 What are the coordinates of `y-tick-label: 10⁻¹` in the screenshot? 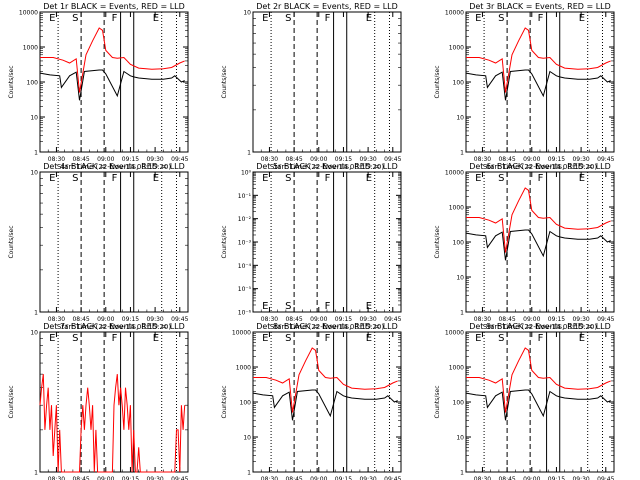 It's located at (245, 196).